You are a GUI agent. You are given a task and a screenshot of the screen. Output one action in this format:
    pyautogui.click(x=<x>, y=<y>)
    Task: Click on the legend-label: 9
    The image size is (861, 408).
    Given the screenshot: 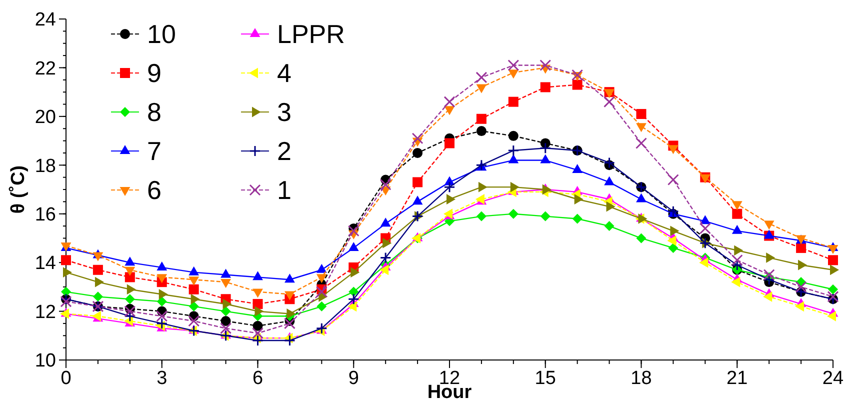 What is the action you would take?
    pyautogui.click(x=154, y=73)
    